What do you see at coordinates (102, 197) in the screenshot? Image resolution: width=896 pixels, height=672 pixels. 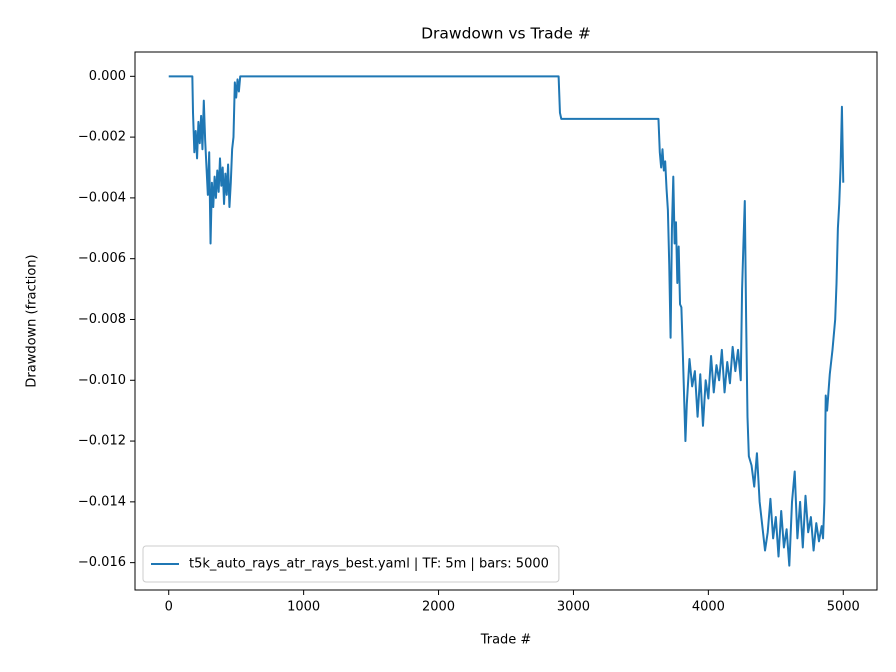 I see `y-tick-label: −0.004` at bounding box center [102, 197].